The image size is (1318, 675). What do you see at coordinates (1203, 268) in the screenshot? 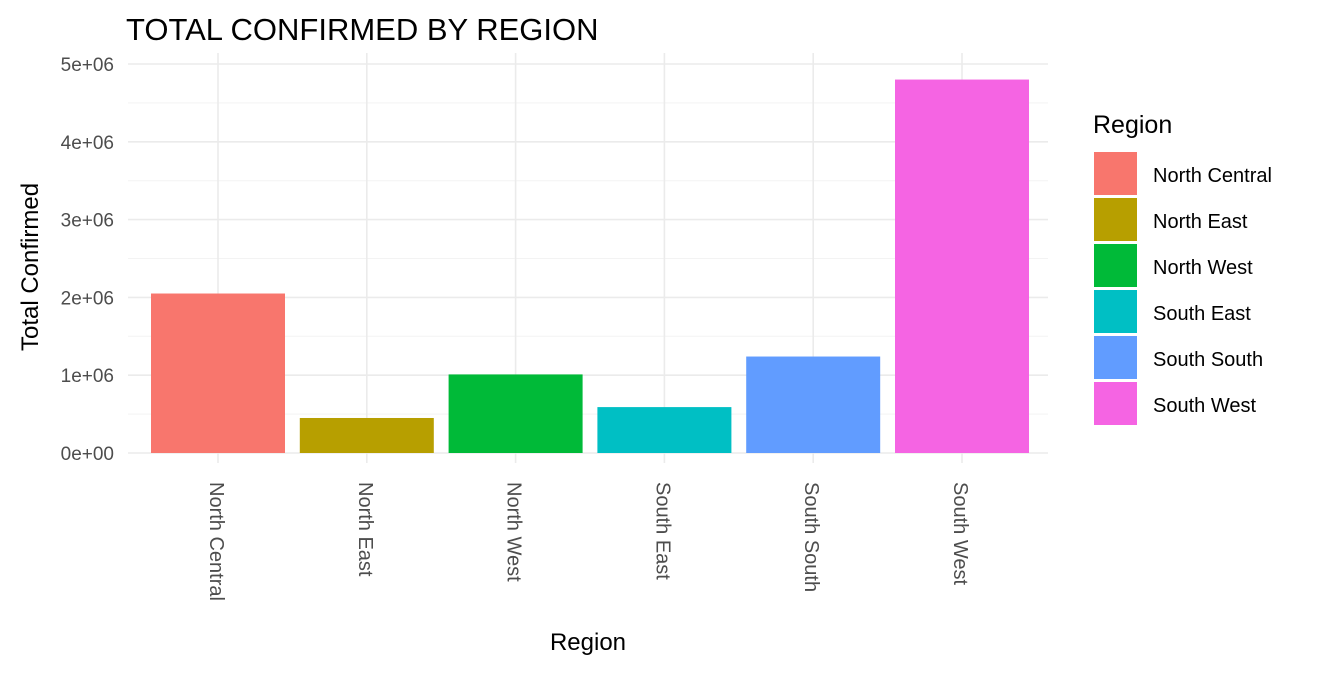
I see `legend-label: North West` at bounding box center [1203, 268].